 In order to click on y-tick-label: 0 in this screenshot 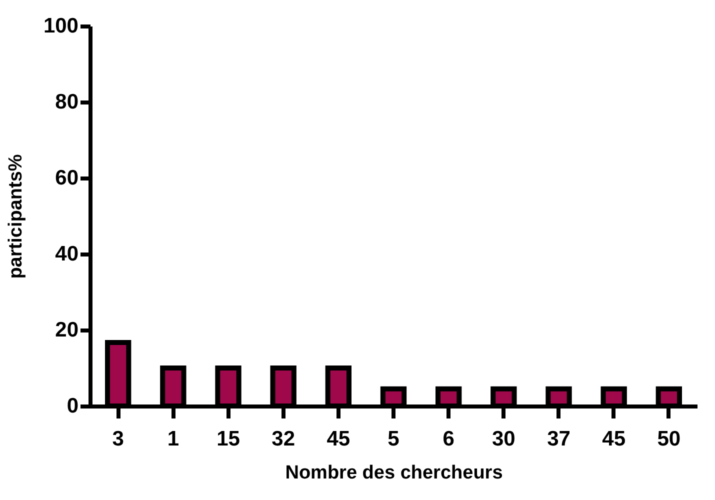, I will do `click(72, 406)`.